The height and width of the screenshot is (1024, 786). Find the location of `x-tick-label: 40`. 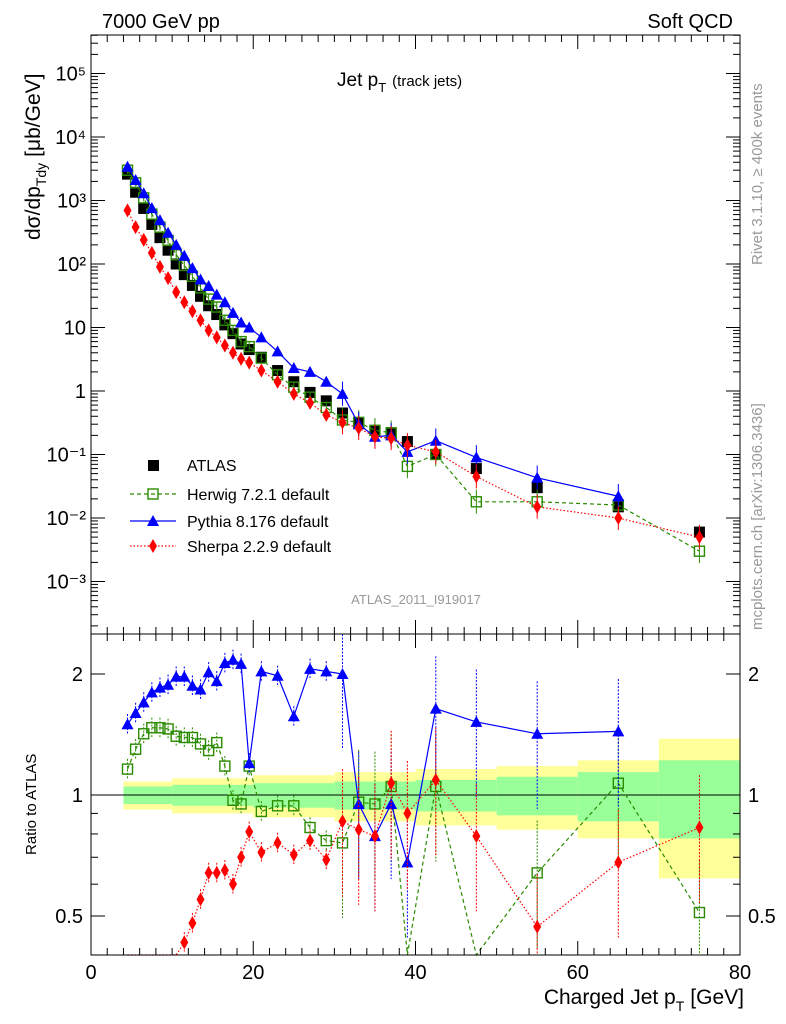

x-tick-label: 40 is located at coordinates (415, 973).